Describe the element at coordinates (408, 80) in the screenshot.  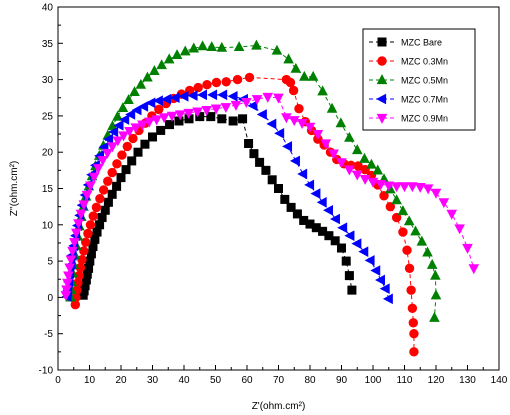
I see `legend-item: MZC 0.5Mn` at that location.